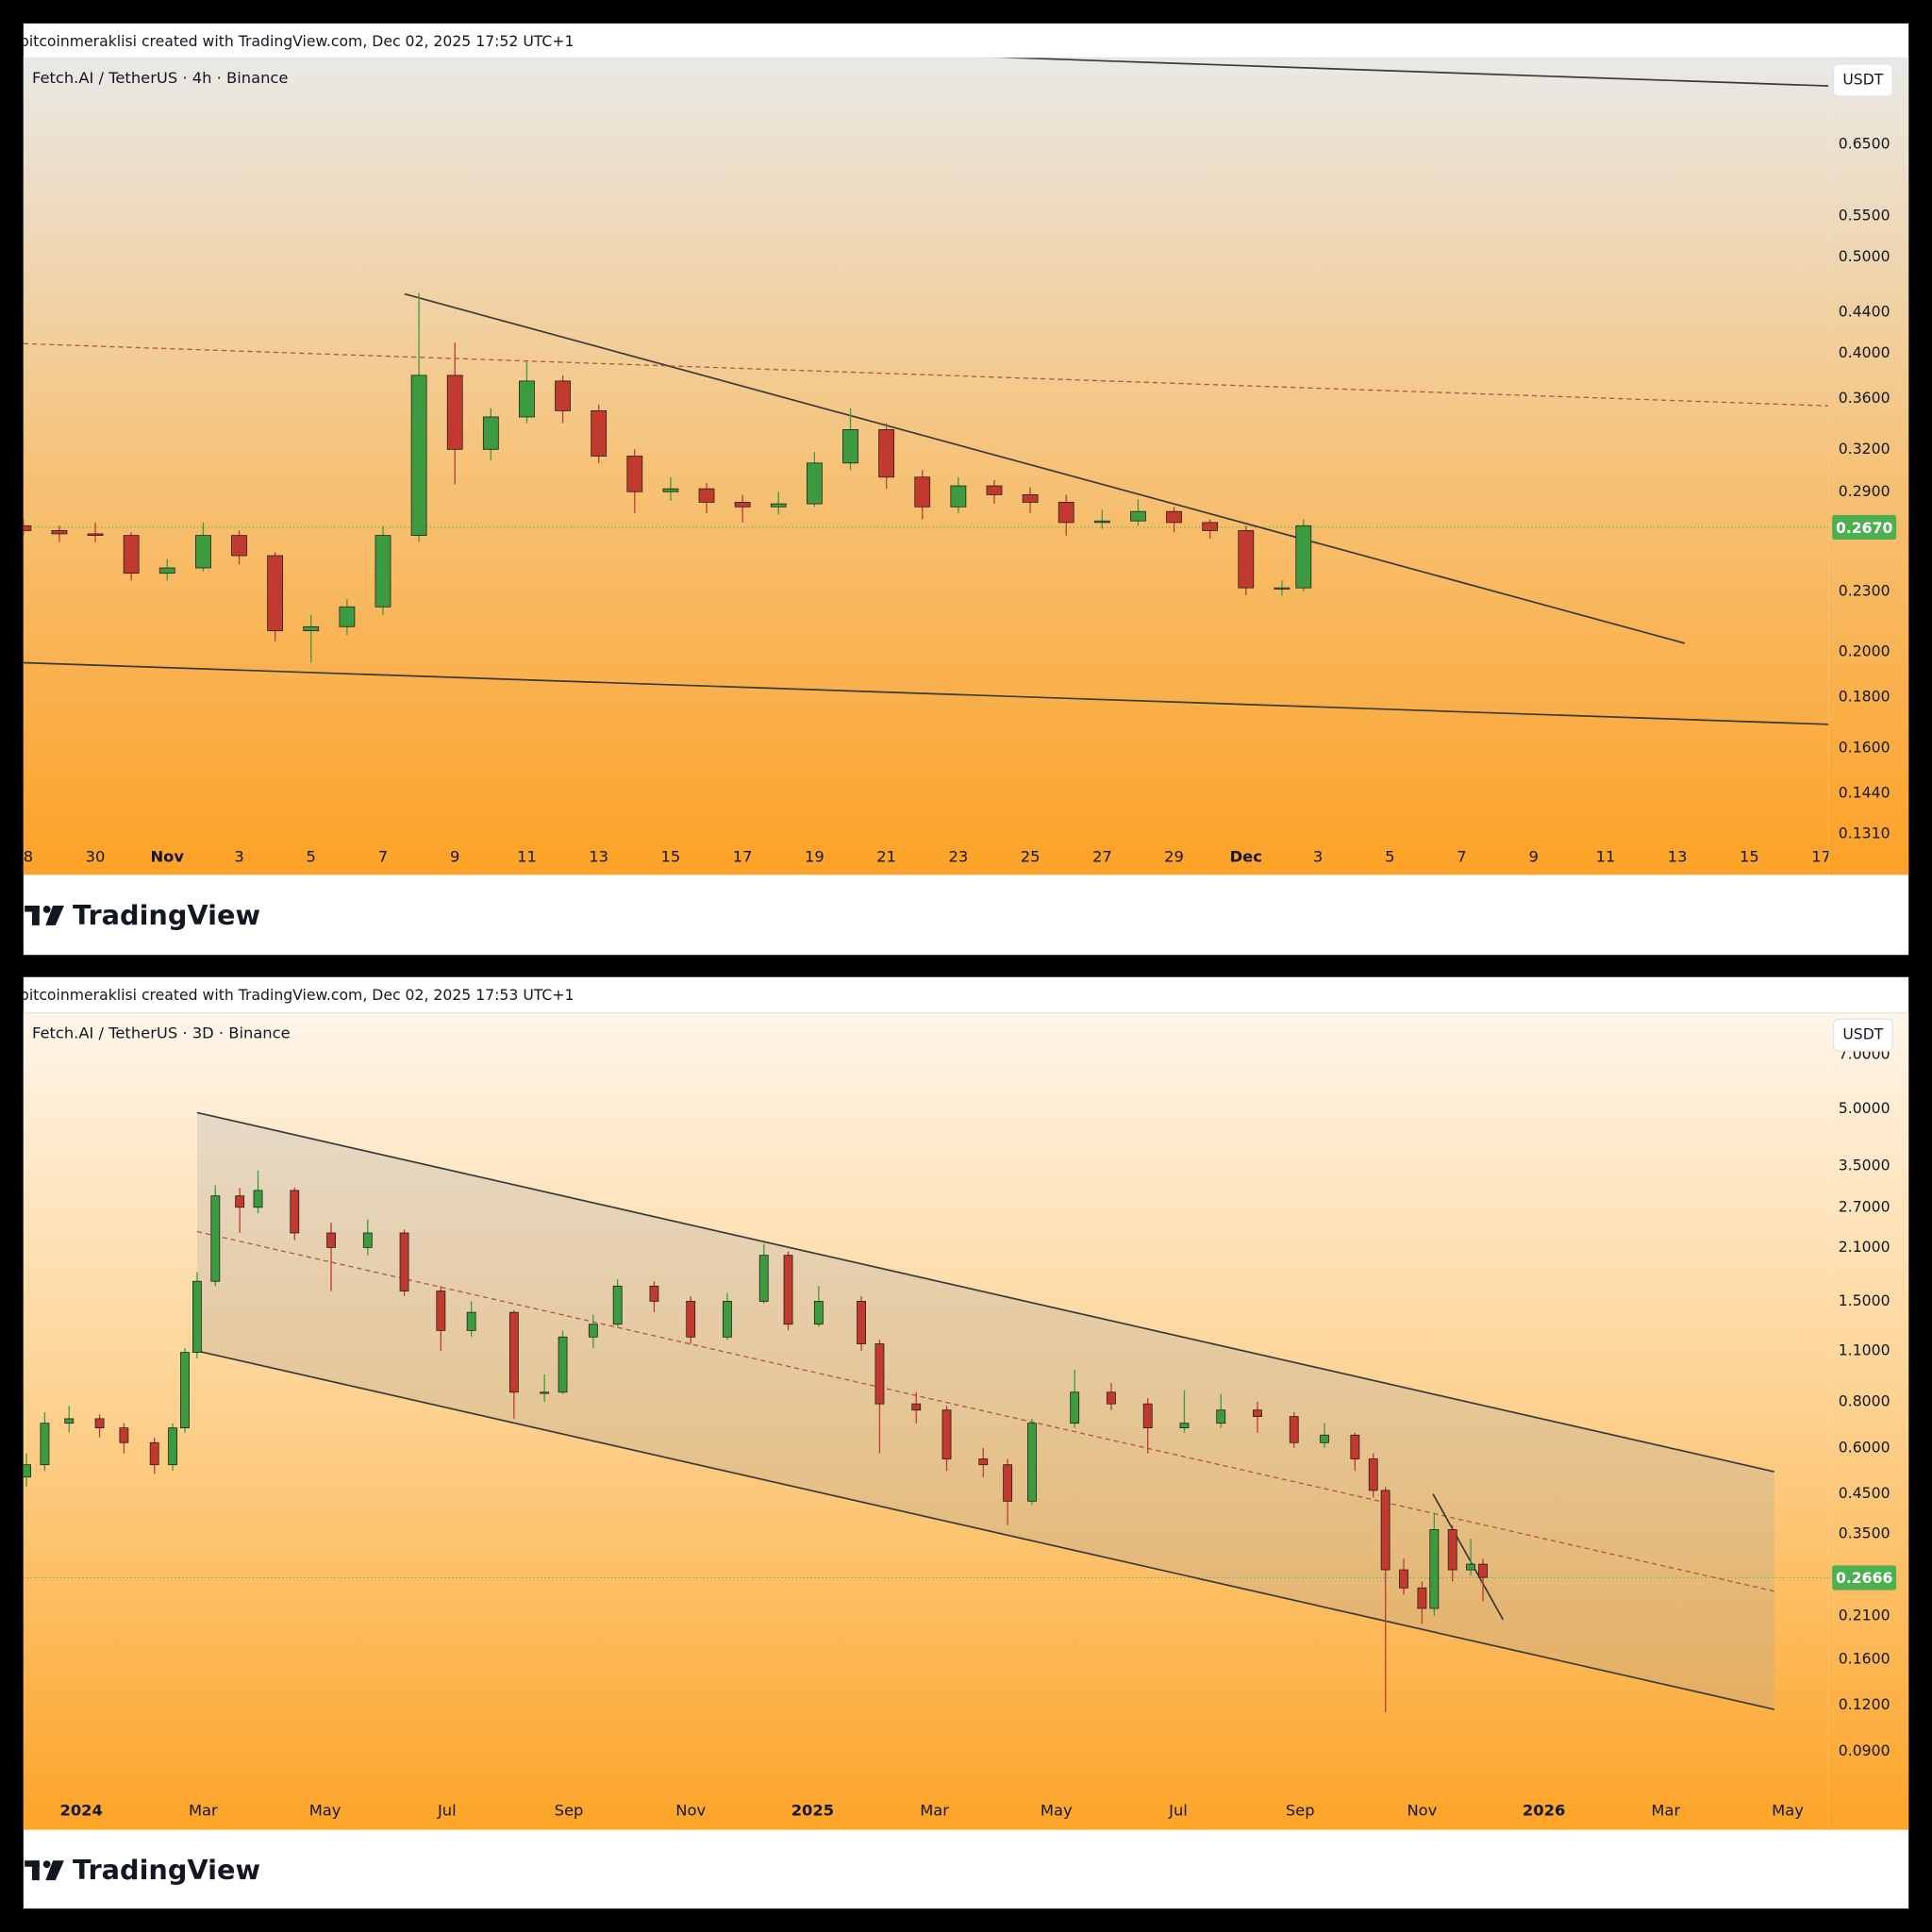 This screenshot has height=1932, width=1932. Describe the element at coordinates (1865, 792) in the screenshot. I see `y-tick-label: 0.1440` at that location.